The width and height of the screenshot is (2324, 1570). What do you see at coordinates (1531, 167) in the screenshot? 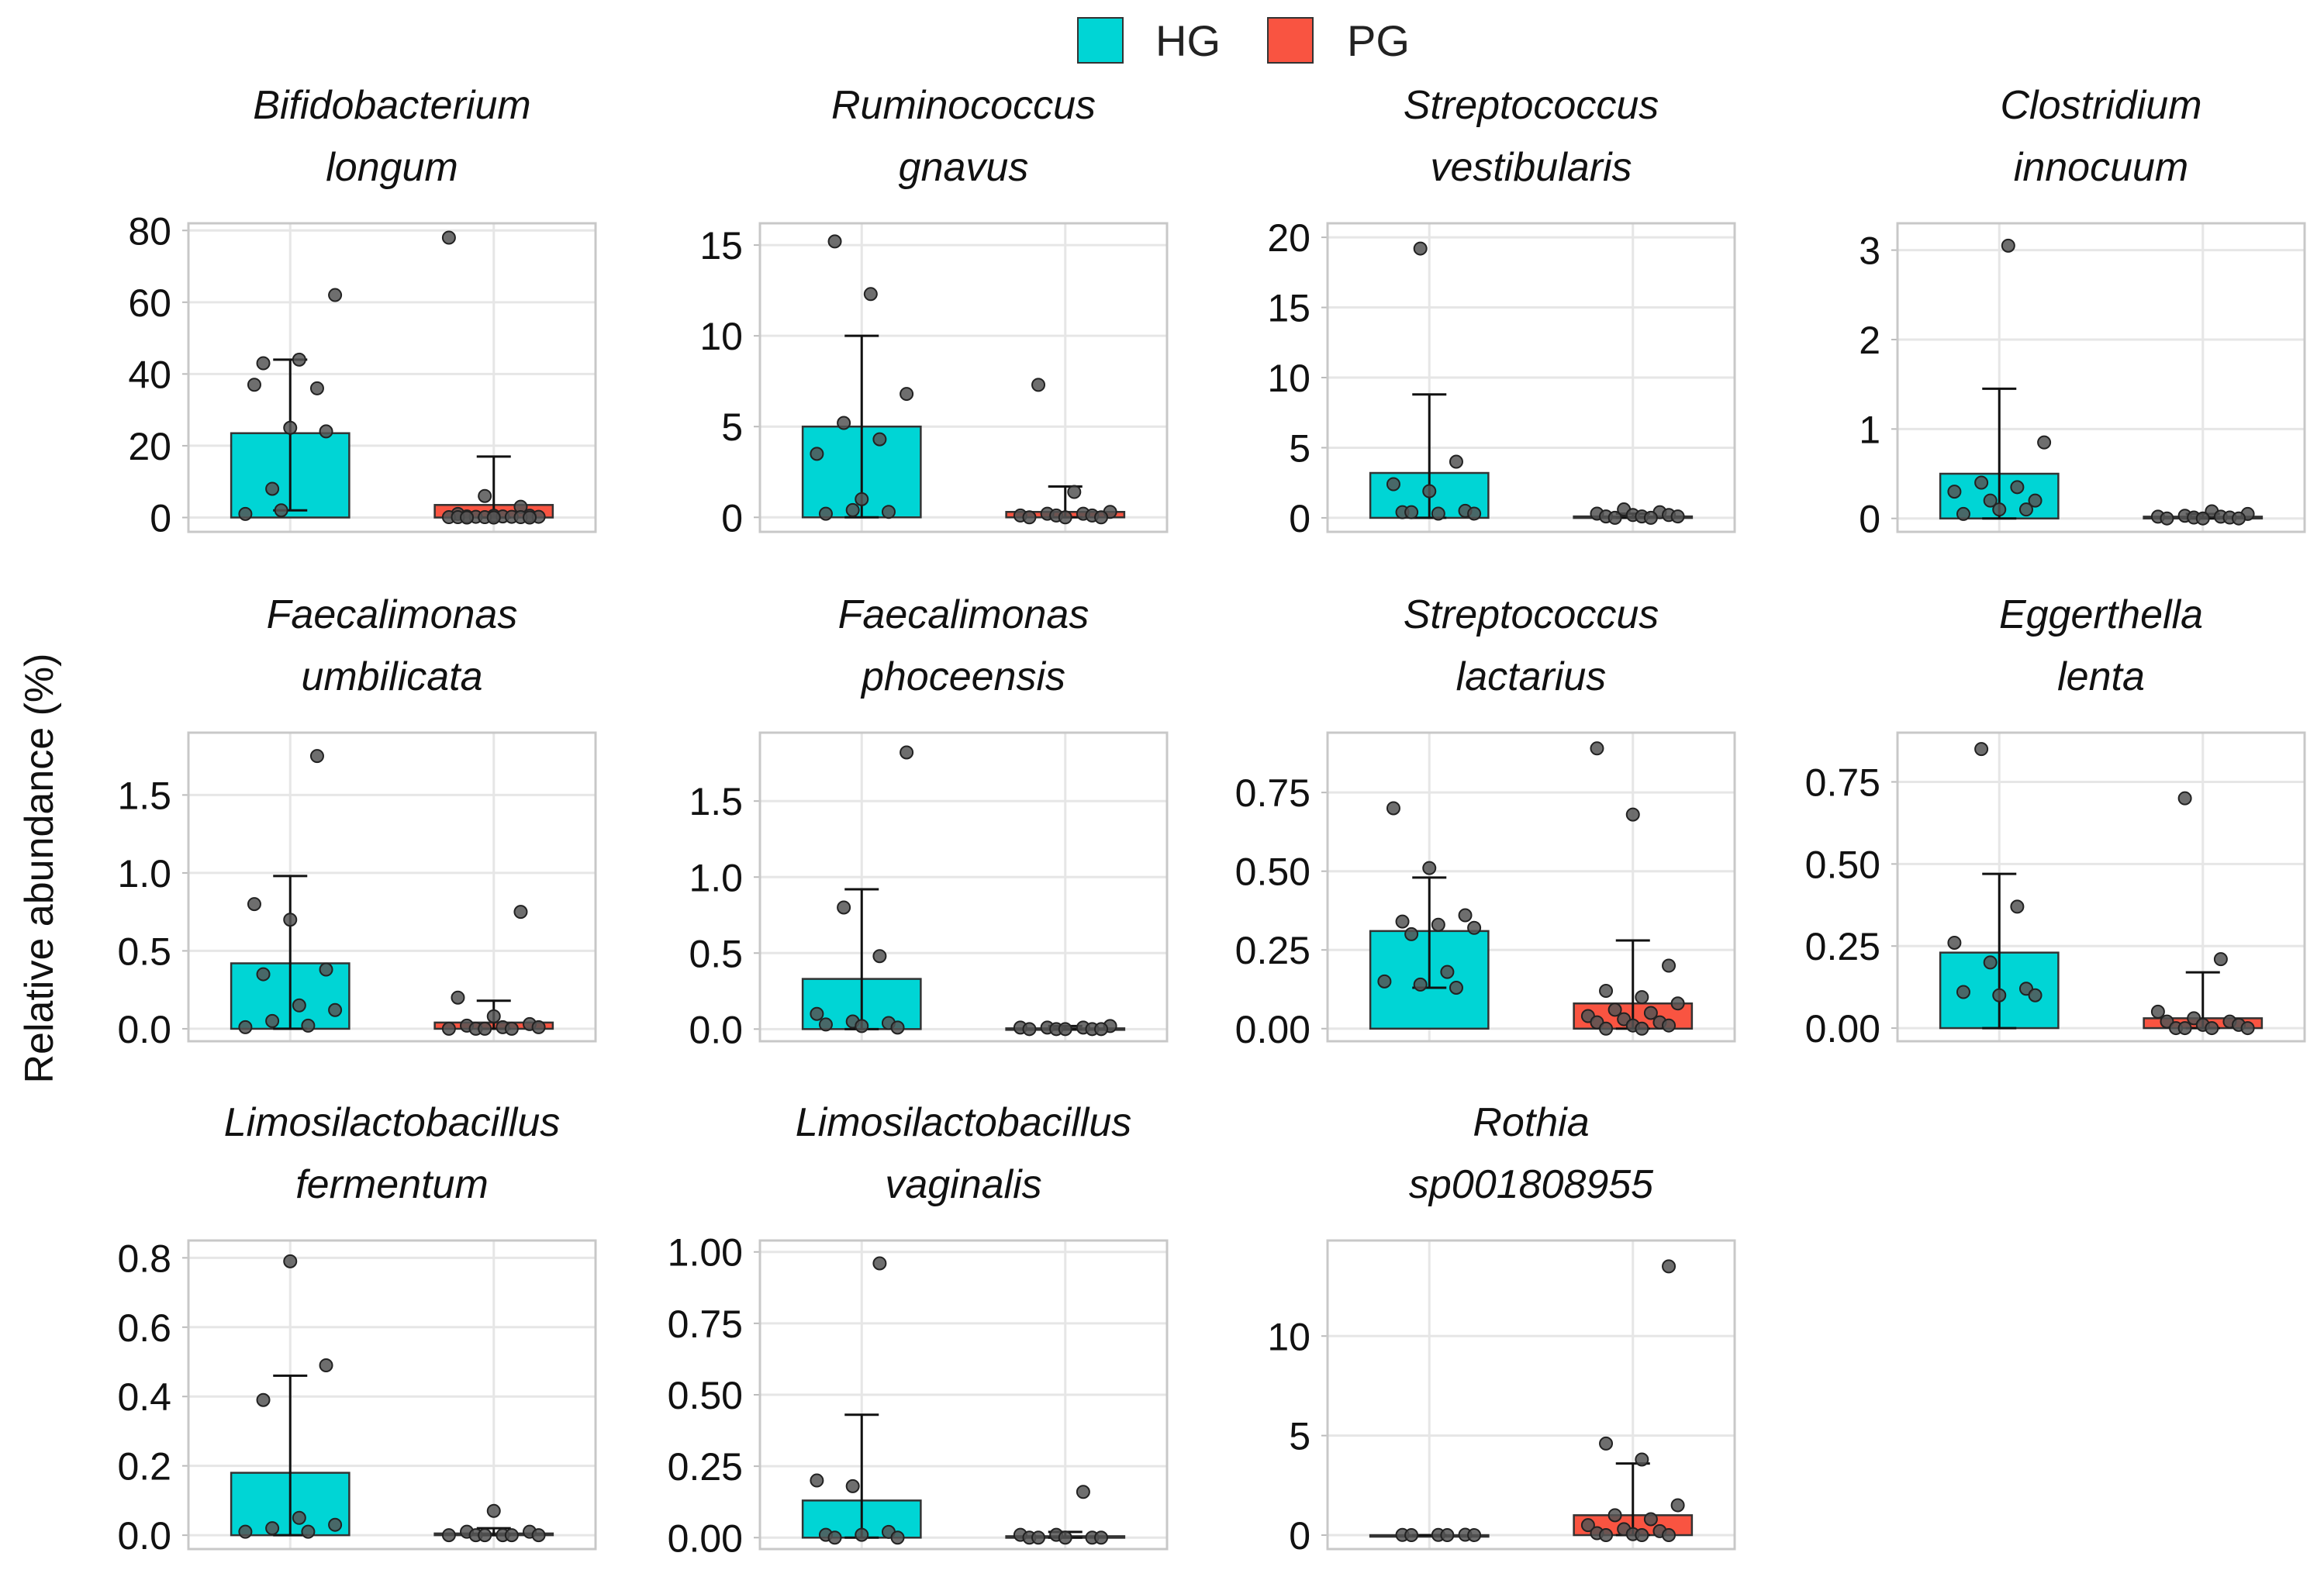
I see `panel-title: vestibularis` at bounding box center [1531, 167].